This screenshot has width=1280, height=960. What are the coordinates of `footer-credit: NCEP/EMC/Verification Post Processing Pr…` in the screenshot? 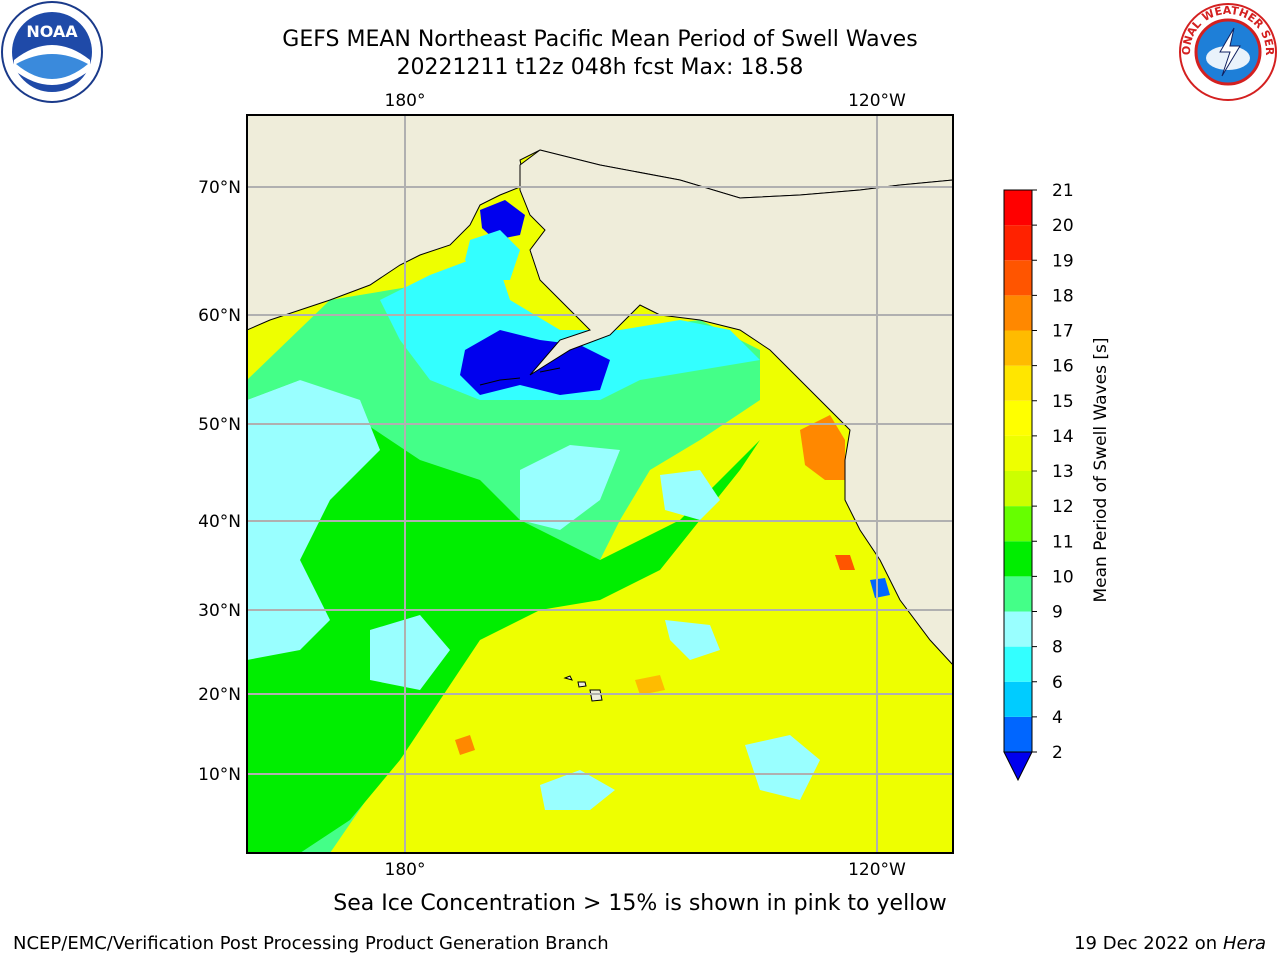 It's located at (311, 943).